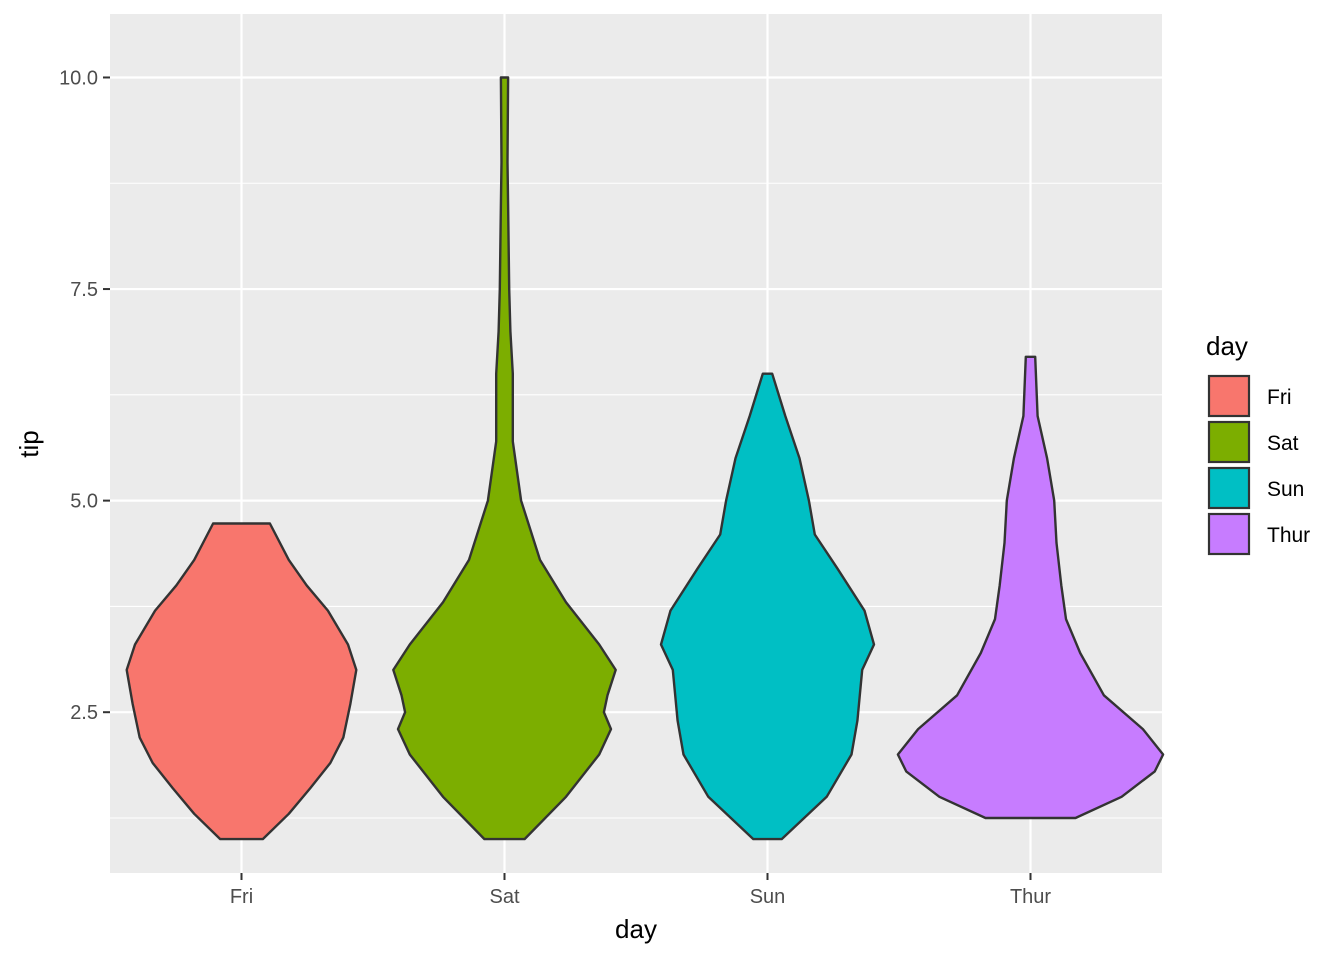  I want to click on y-tick-label: 10.0, so click(78, 78).